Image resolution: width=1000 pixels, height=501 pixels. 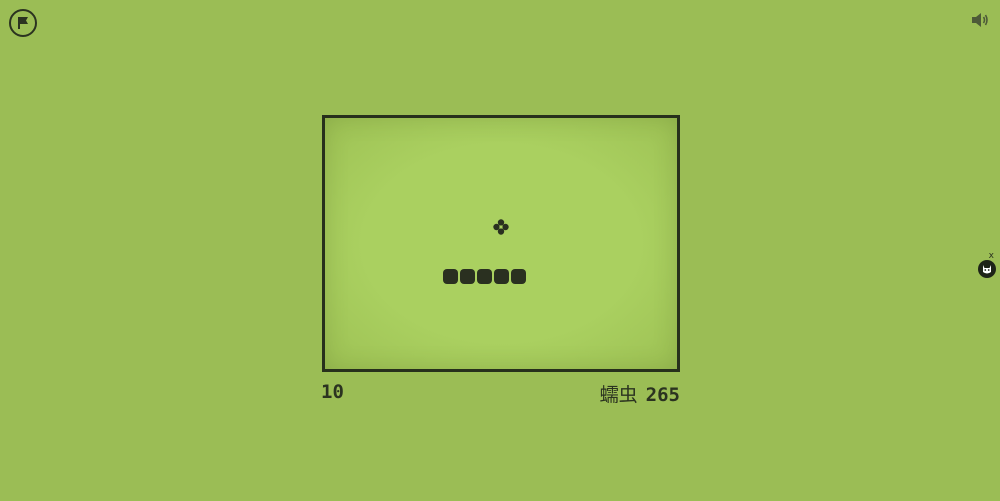 What do you see at coordinates (332, 392) in the screenshot?
I see `current-score: 10` at bounding box center [332, 392].